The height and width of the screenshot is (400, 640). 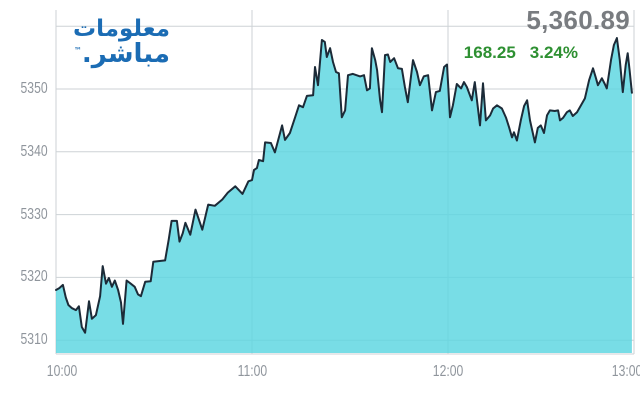 I want to click on y-axis-label: 5320, so click(x=34, y=277).